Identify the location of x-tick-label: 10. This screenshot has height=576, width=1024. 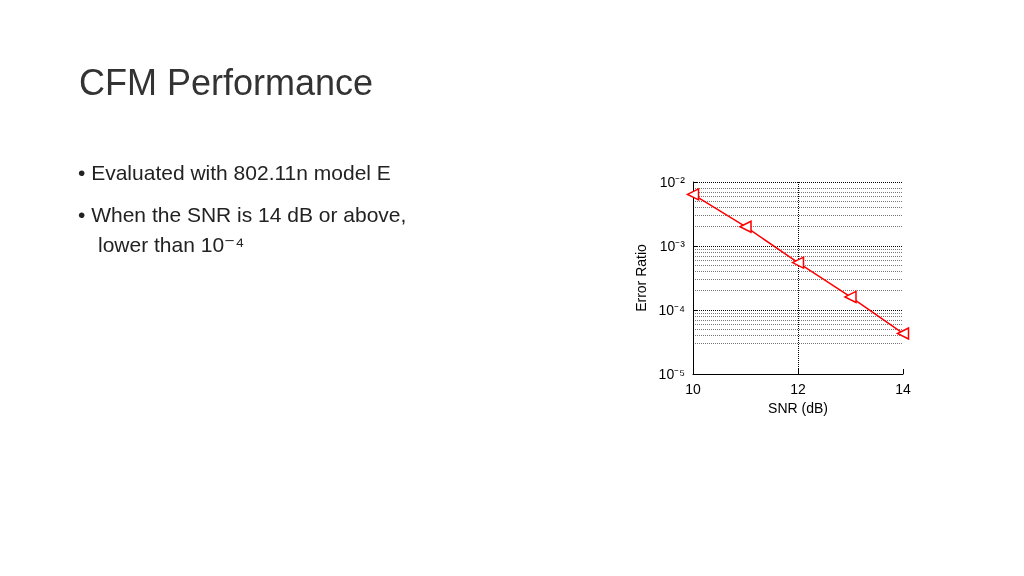
(693, 389).